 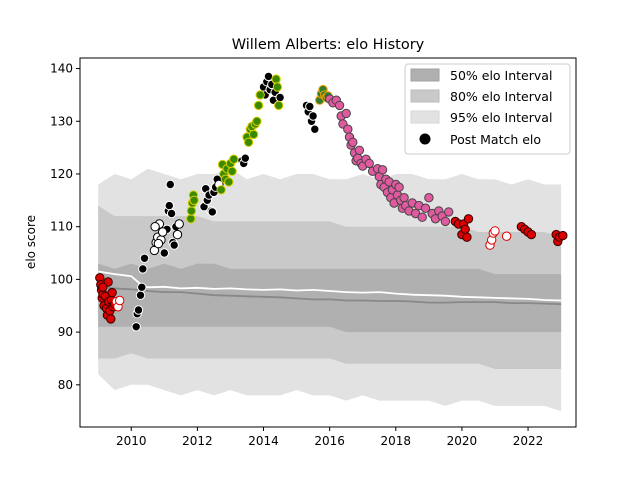 What do you see at coordinates (131, 441) in the screenshot?
I see `x-tick-label: 2010` at bounding box center [131, 441].